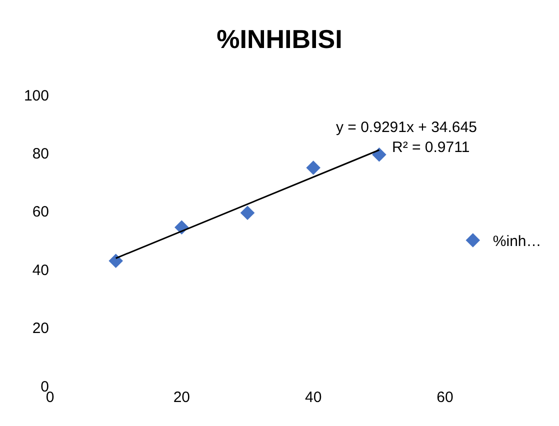  What do you see at coordinates (40, 329) in the screenshot?
I see `y-tick-label: 20` at bounding box center [40, 329].